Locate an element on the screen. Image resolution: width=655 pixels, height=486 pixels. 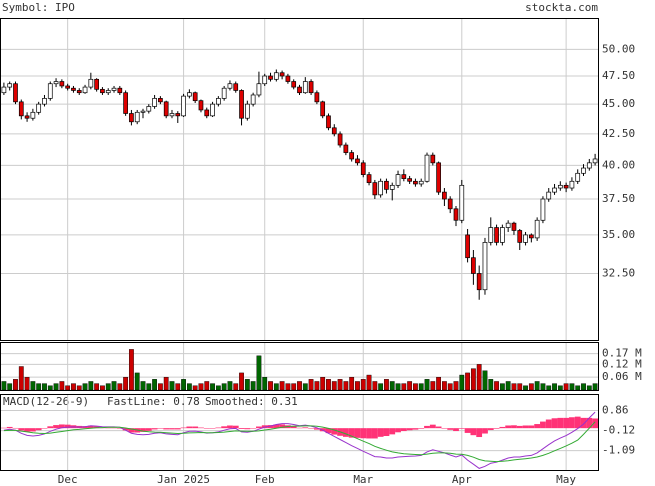
y-tick-label: 32.50 is located at coordinates (618, 272).